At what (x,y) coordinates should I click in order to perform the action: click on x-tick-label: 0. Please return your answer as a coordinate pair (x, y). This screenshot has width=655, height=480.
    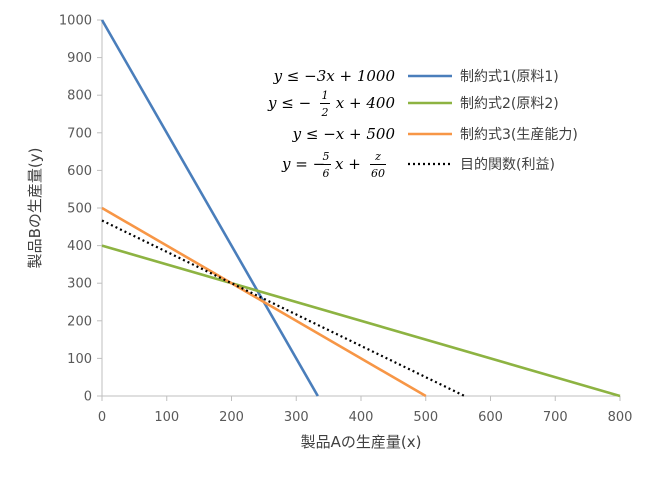
    Looking at the image, I should click on (102, 417).